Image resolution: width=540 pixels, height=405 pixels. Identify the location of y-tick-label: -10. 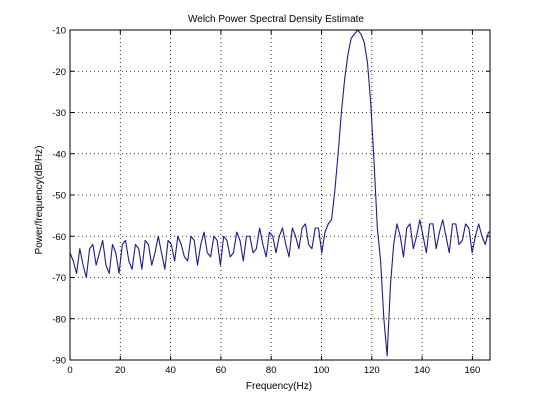
(59, 31).